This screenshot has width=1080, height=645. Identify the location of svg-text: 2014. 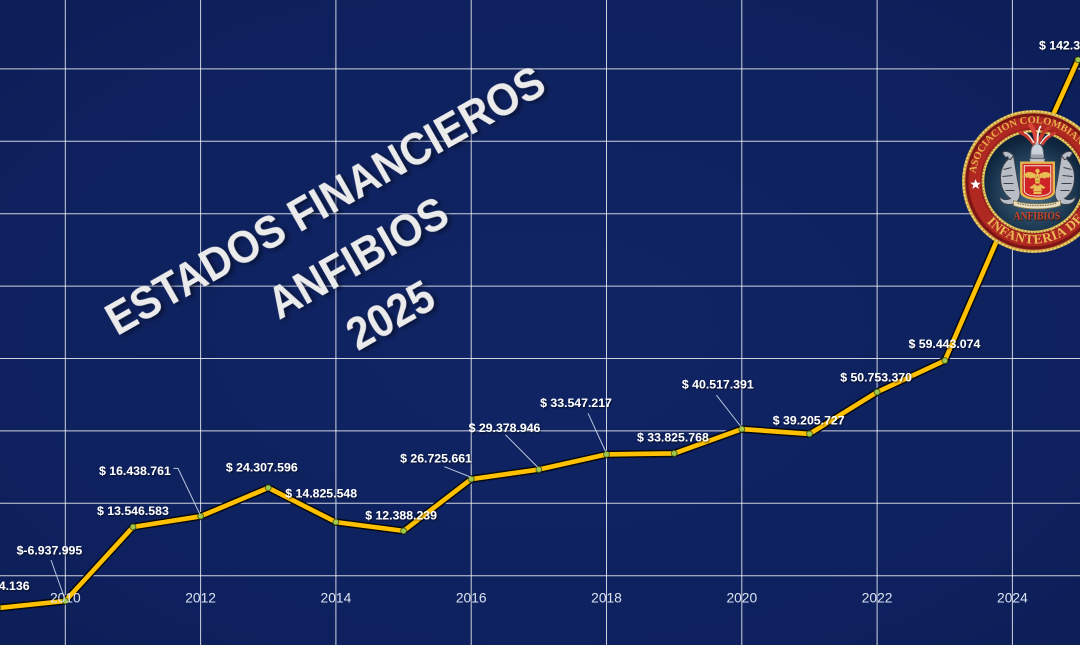
(336, 598).